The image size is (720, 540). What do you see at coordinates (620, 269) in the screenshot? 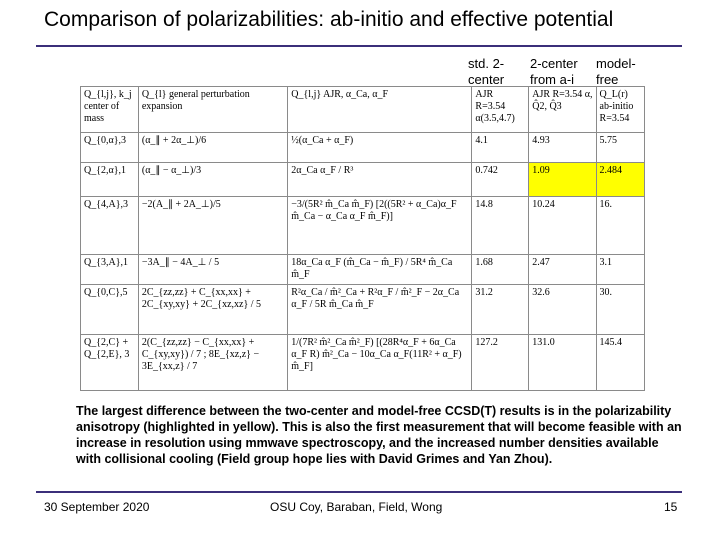
I see `table-cell: 3.1` at bounding box center [620, 269].